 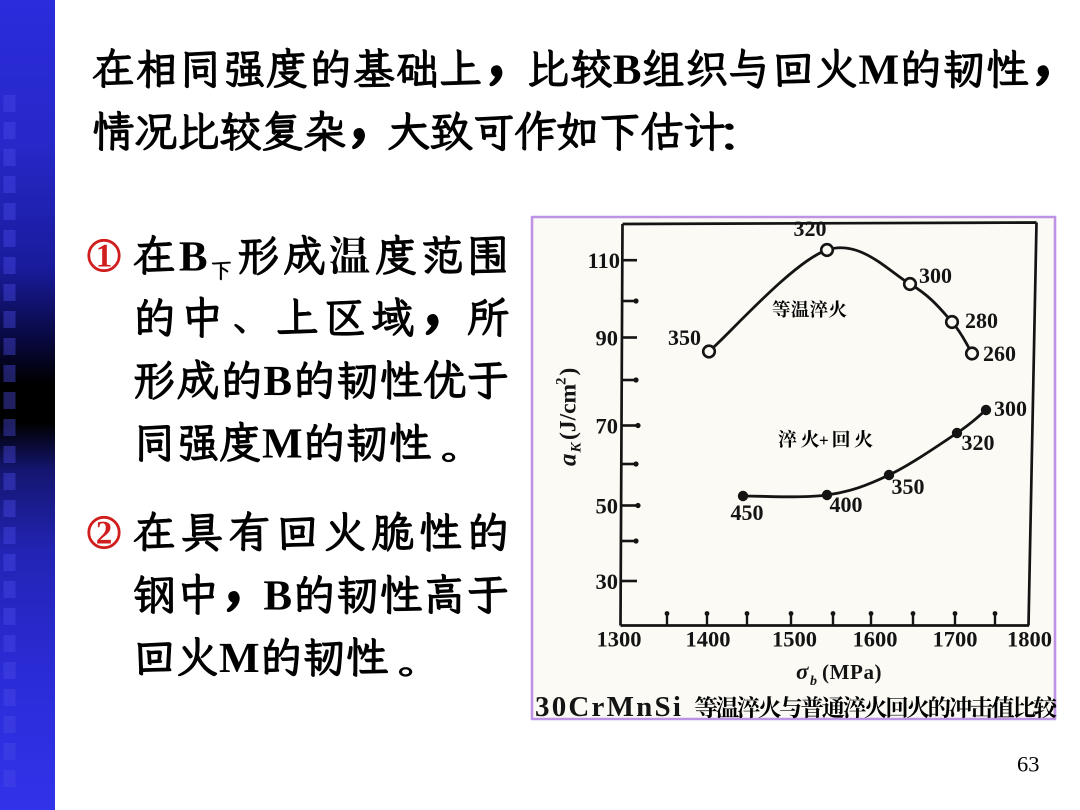 What do you see at coordinates (619, 639) in the screenshot?
I see `svg-text: 1300` at bounding box center [619, 639].